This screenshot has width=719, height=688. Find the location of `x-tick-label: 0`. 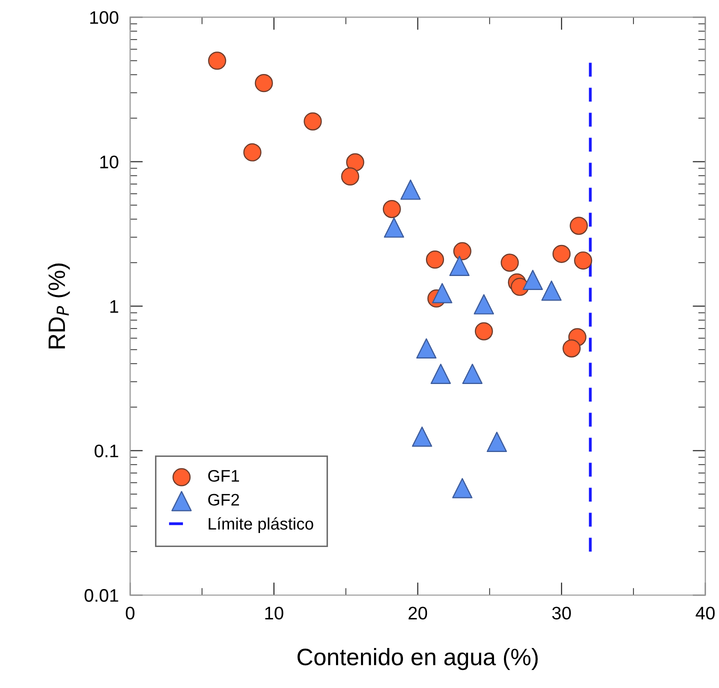

x-tick-label: 0 is located at coordinates (130, 613).